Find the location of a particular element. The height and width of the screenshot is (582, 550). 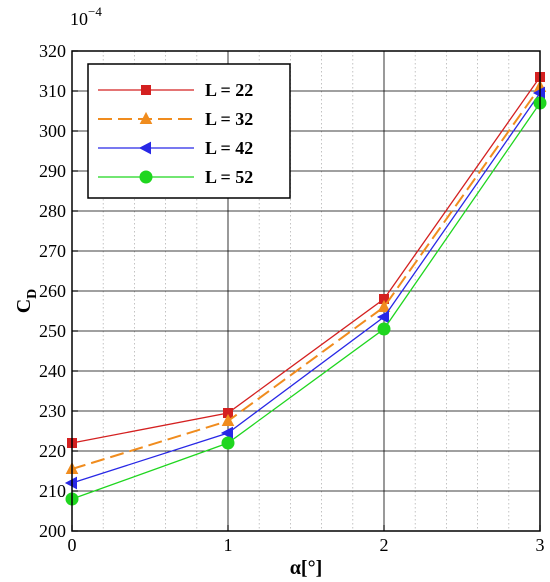

y-multiplier-base: 10 is located at coordinates (79, 19).